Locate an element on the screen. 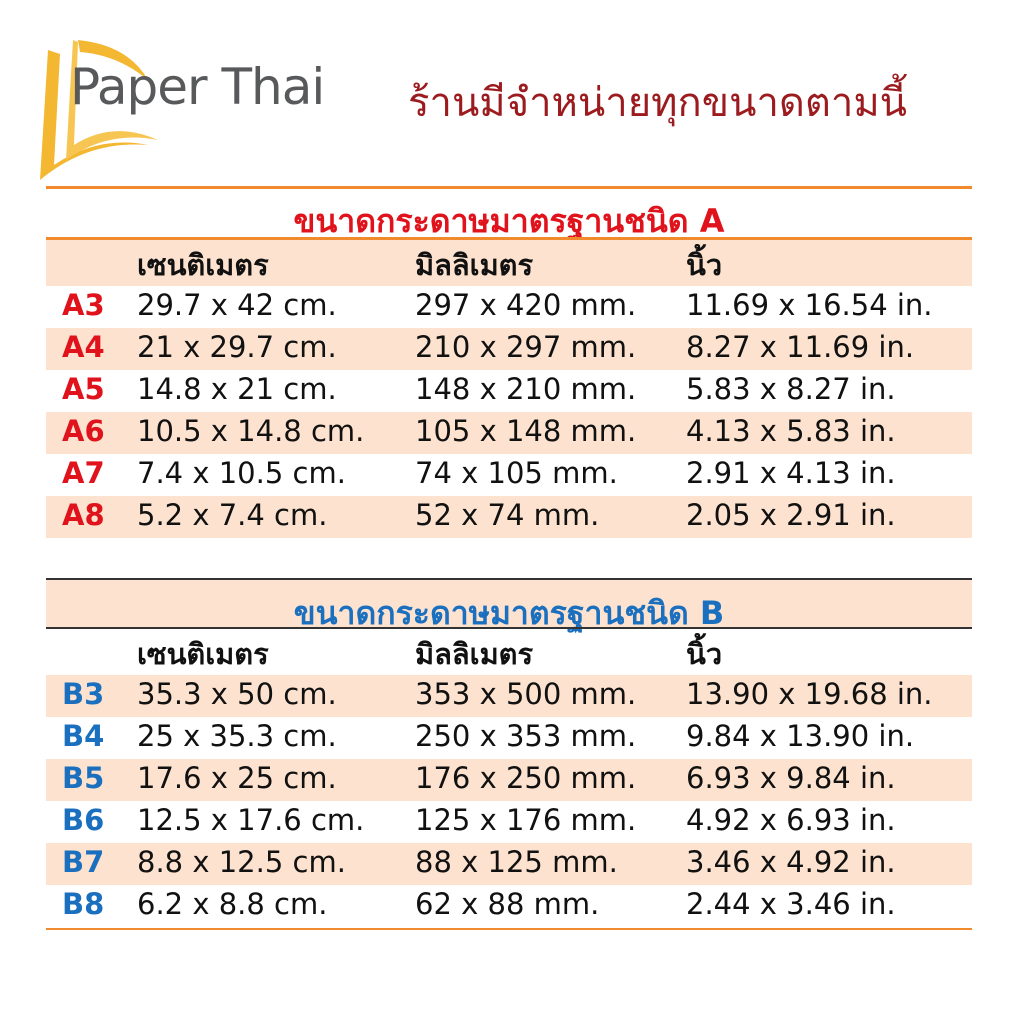 The width and height of the screenshot is (1024, 1024). mm-value: 125 x 176 mm. is located at coordinates (526, 820).